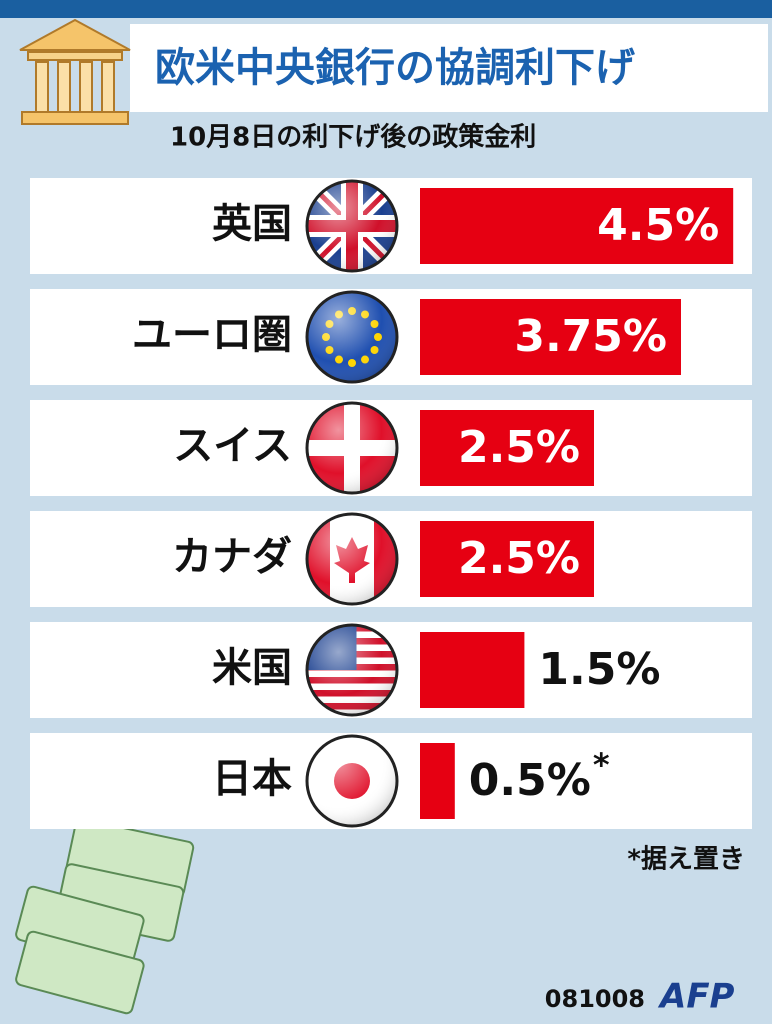 The height and width of the screenshot is (1024, 772). Describe the element at coordinates (595, 999) in the screenshot. I see `date-code: 081008` at that location.